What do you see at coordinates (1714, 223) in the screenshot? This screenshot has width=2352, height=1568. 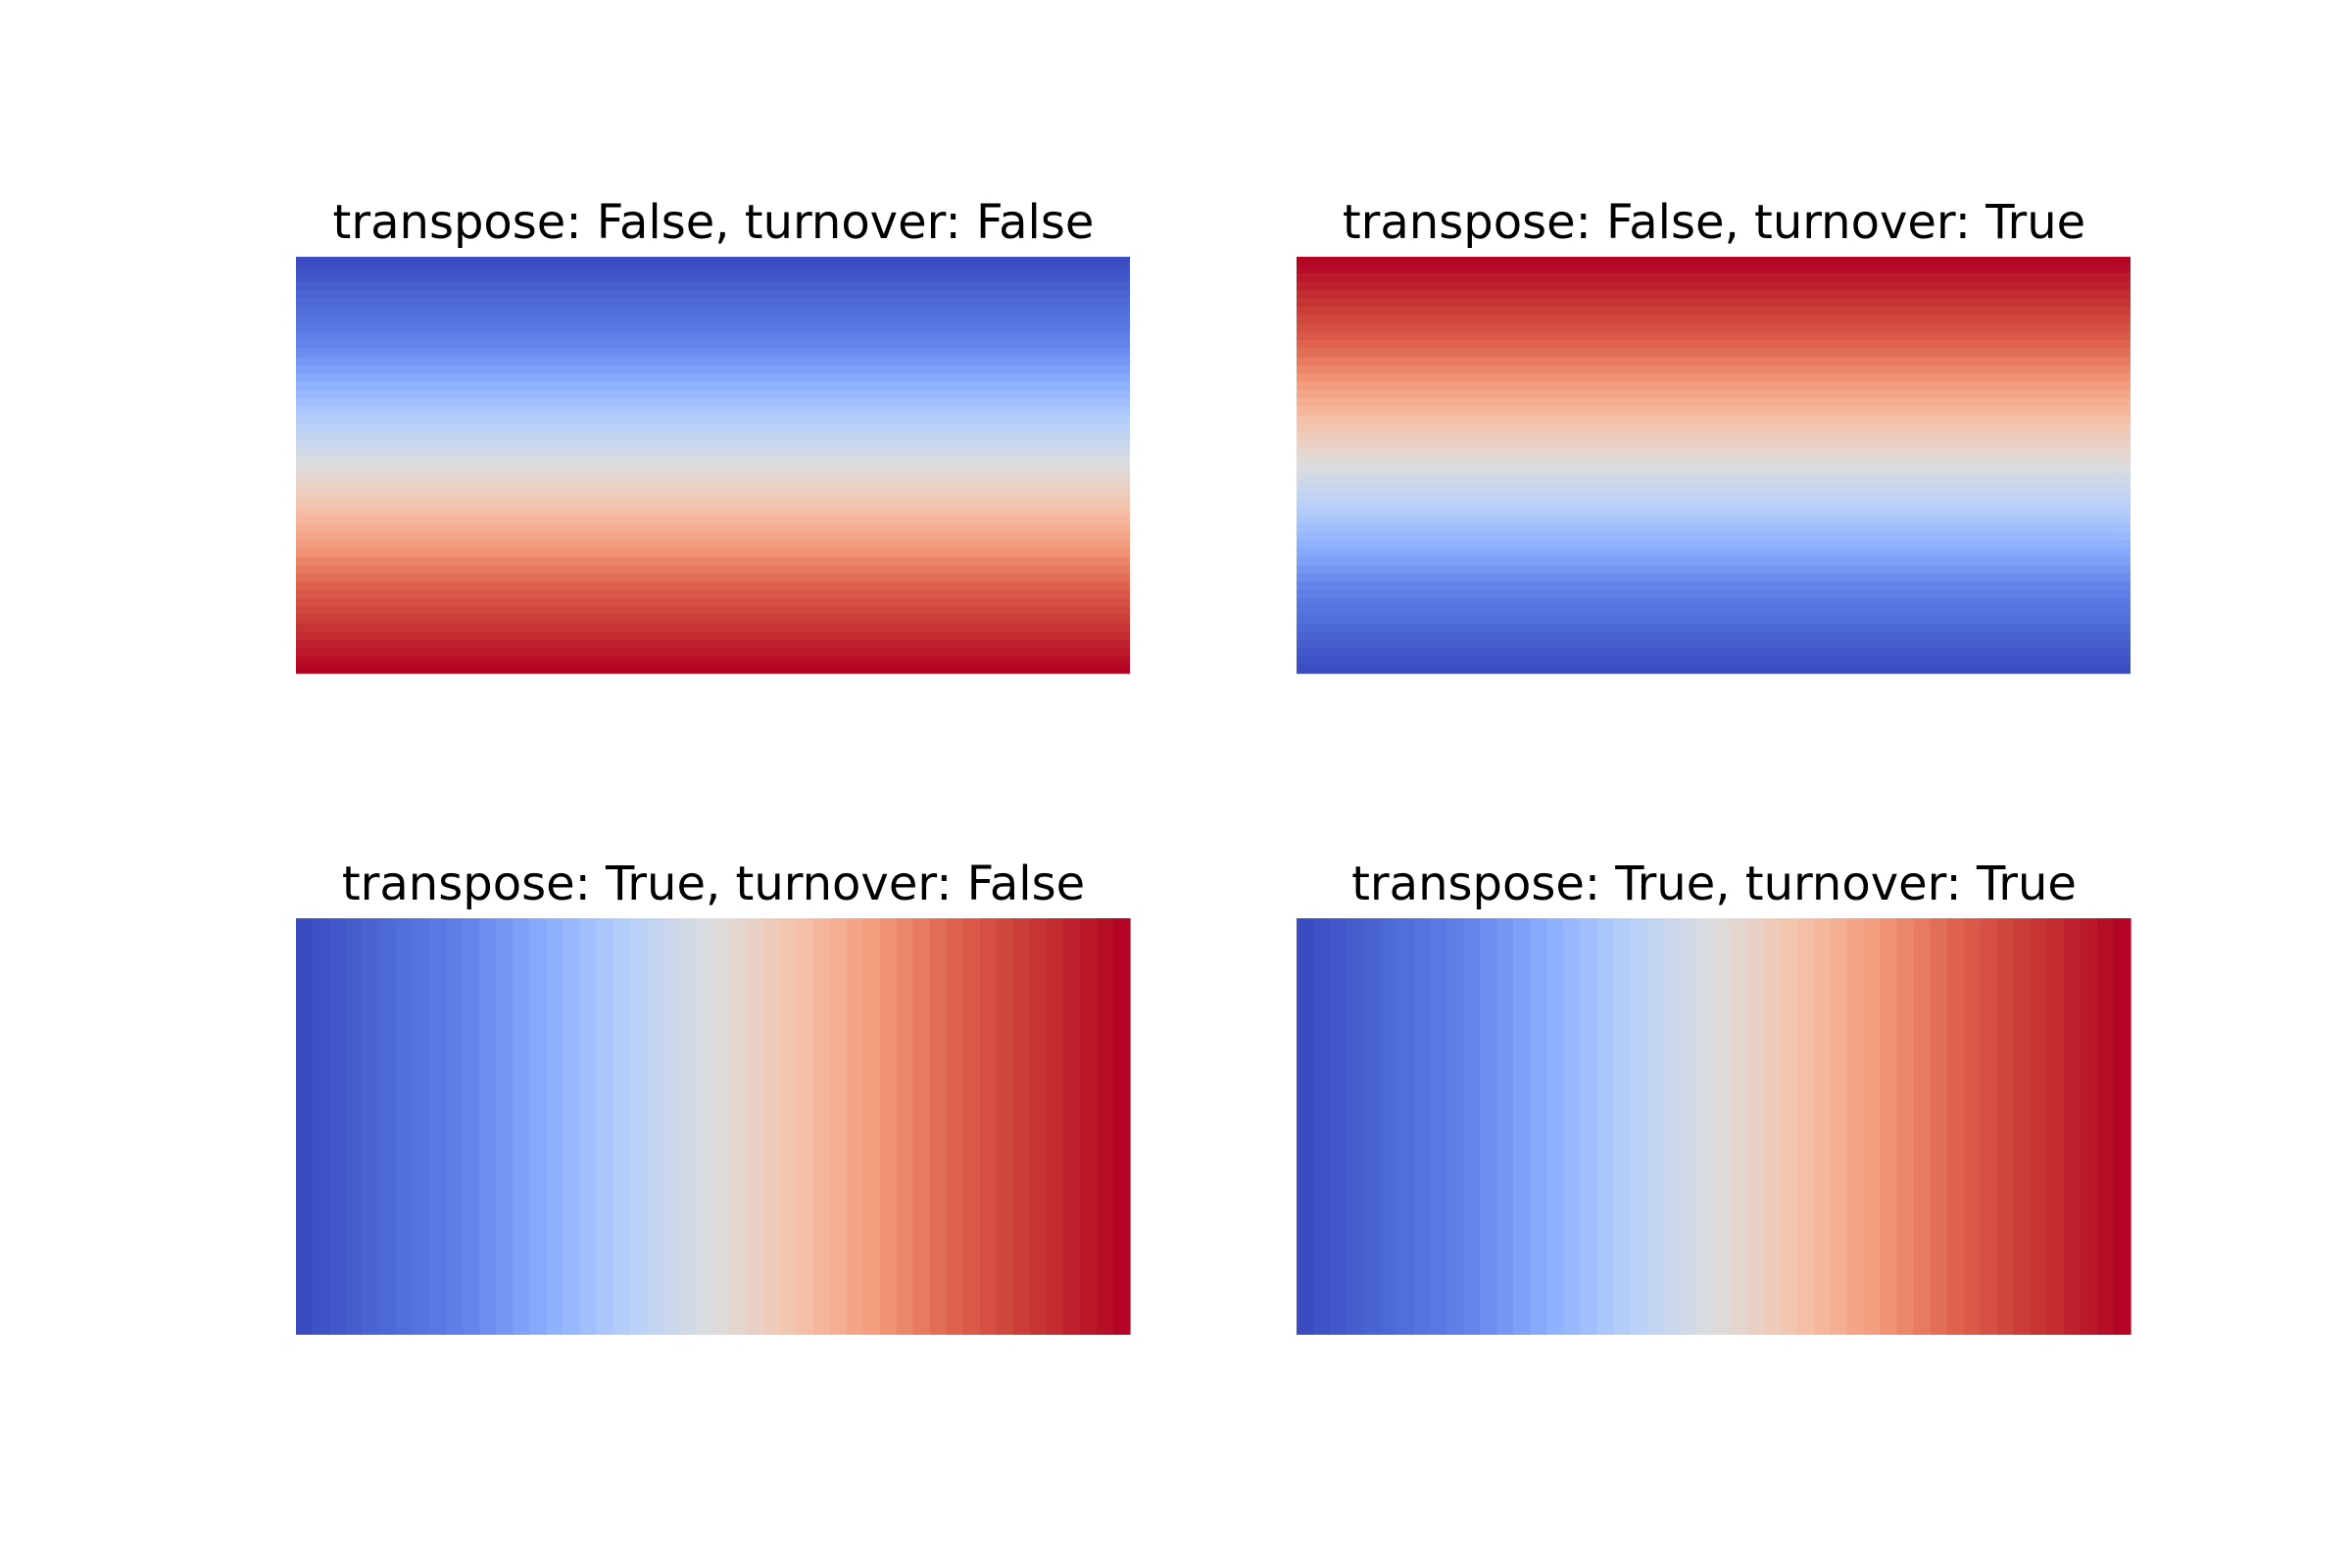 I see `panel-title-1: transpose: False, turnover: True` at bounding box center [1714, 223].